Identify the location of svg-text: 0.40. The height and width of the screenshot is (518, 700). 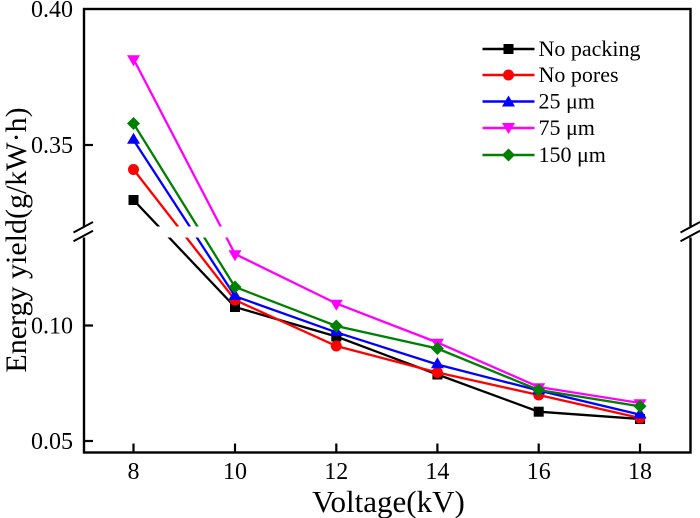
(52, 11).